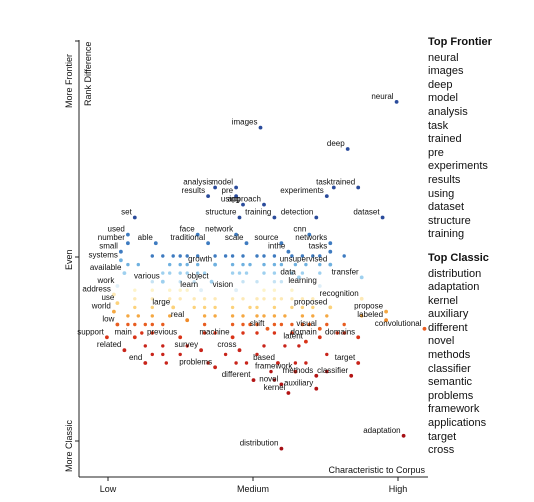 This screenshot has height=502, width=534. What do you see at coordinates (264, 204) in the screenshot?
I see `data-point-approach` at bounding box center [264, 204].